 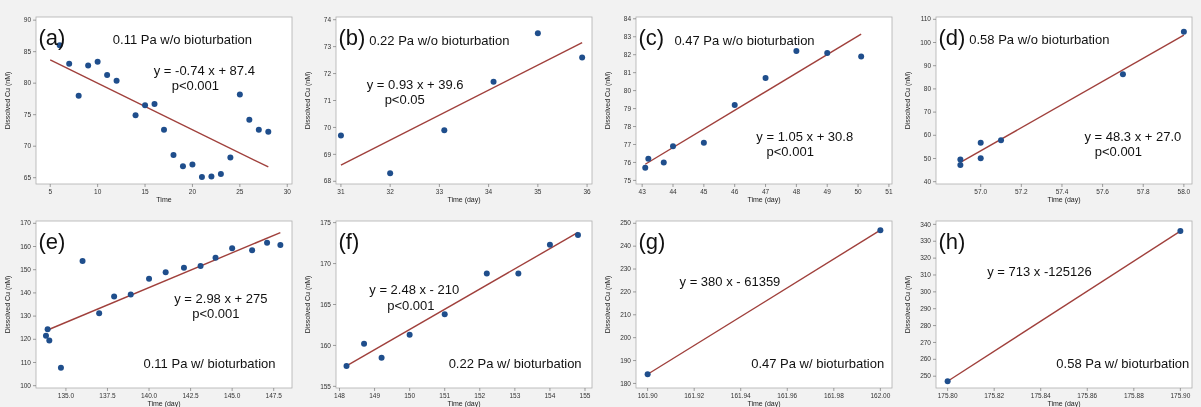 I want to click on annotation: 0.11 Pa w/ bioturbation, so click(x=209, y=363).